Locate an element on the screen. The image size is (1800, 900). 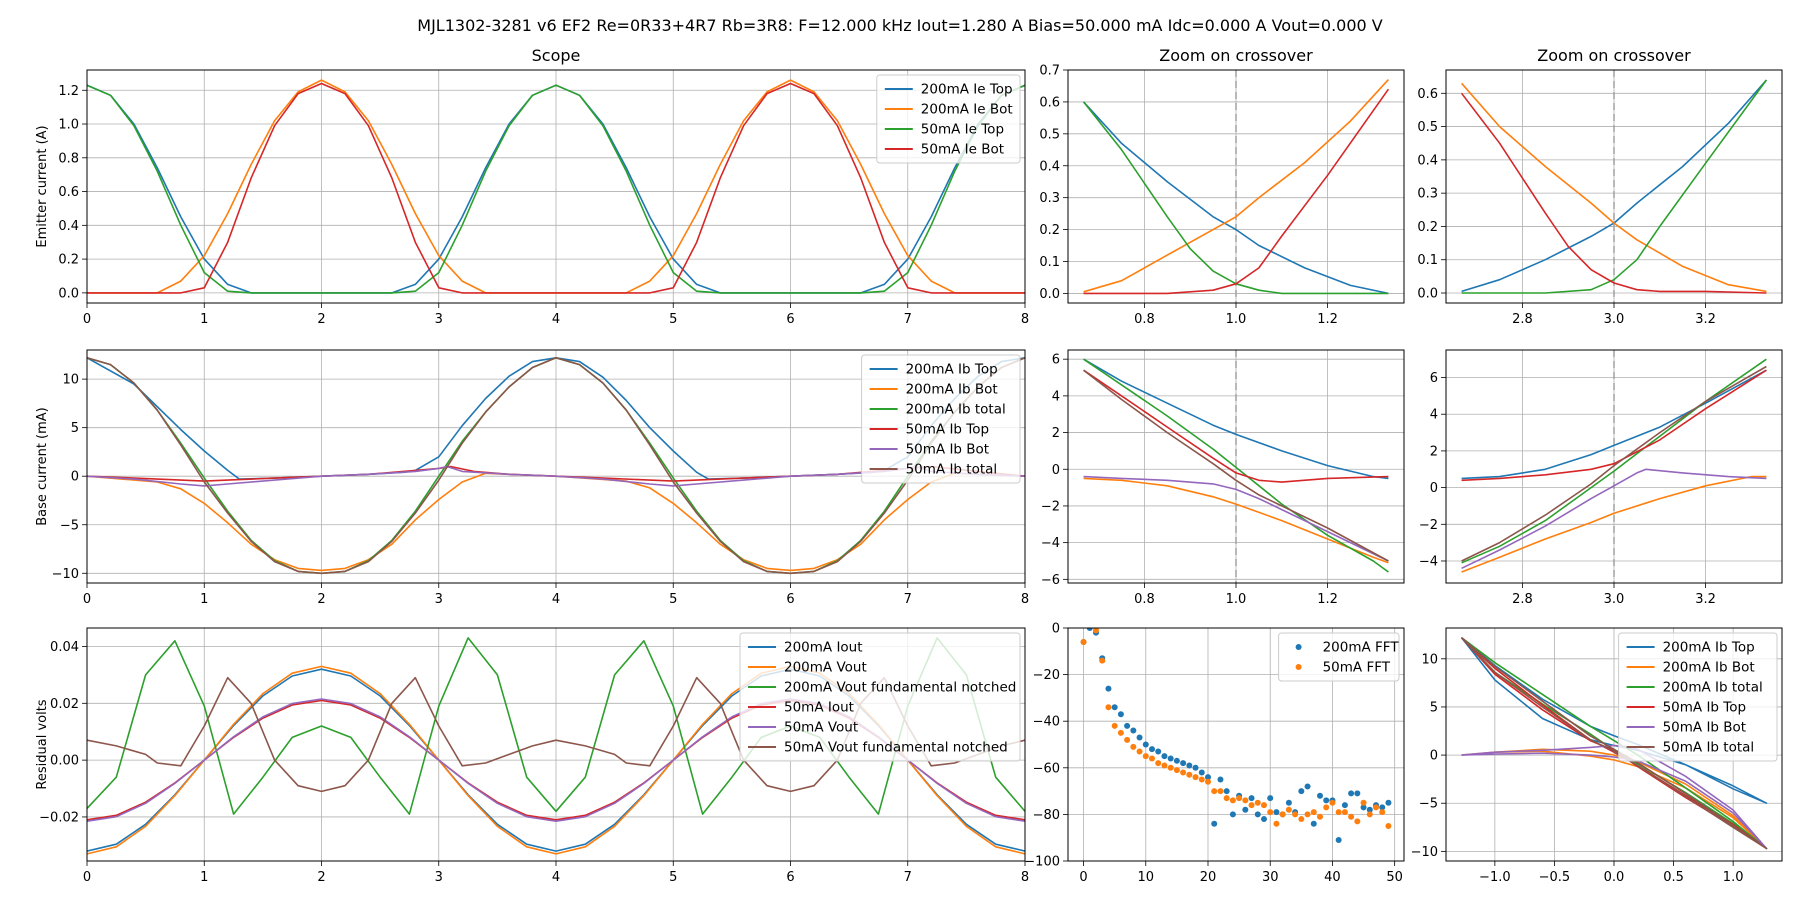
y-tick-label: 0.4 is located at coordinates (68, 226).